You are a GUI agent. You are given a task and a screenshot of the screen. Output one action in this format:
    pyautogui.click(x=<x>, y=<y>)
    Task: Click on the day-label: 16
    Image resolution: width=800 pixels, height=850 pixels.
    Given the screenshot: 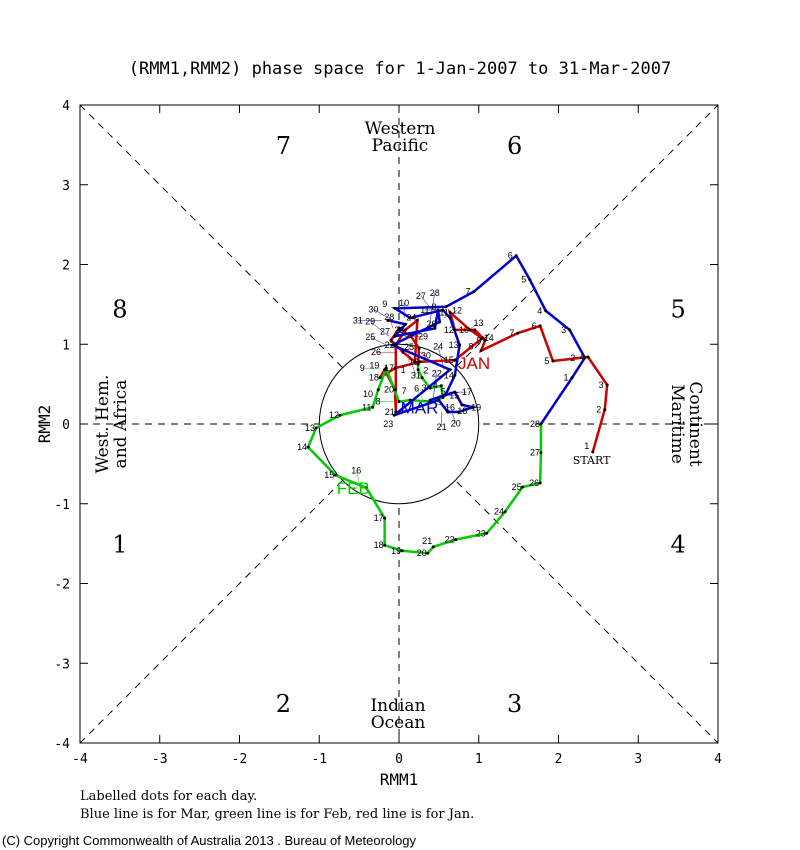 What is the action you would take?
    pyautogui.click(x=450, y=408)
    